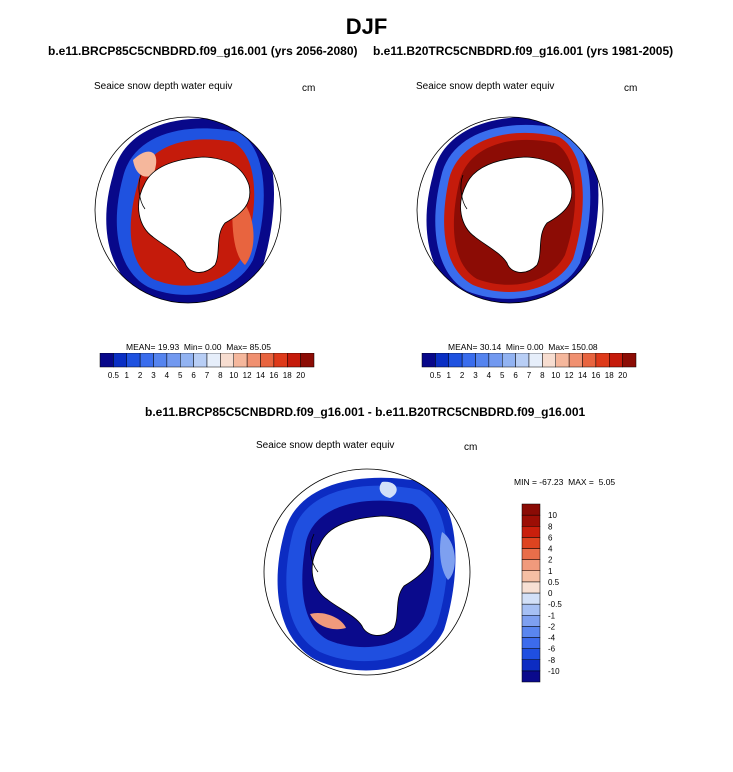  I want to click on panel-difference-map, so click(367, 572).